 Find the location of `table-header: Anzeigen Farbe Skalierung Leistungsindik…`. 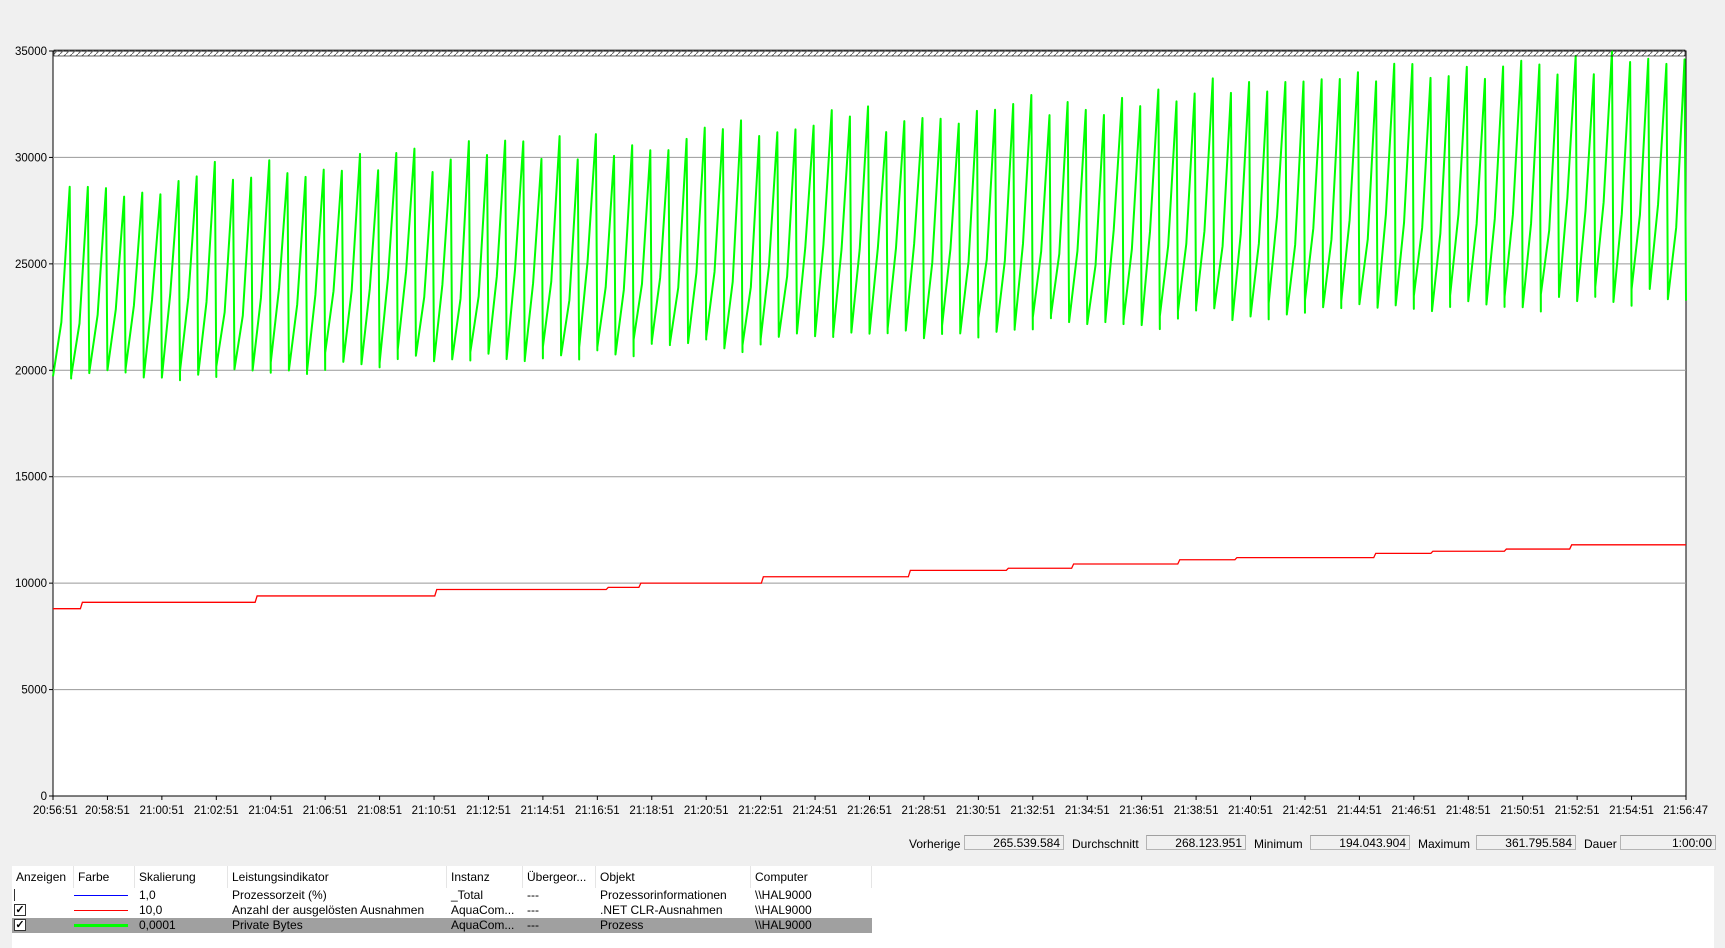

table-header: Anzeigen Farbe Skalierung Leistungsindik… is located at coordinates (442, 877).